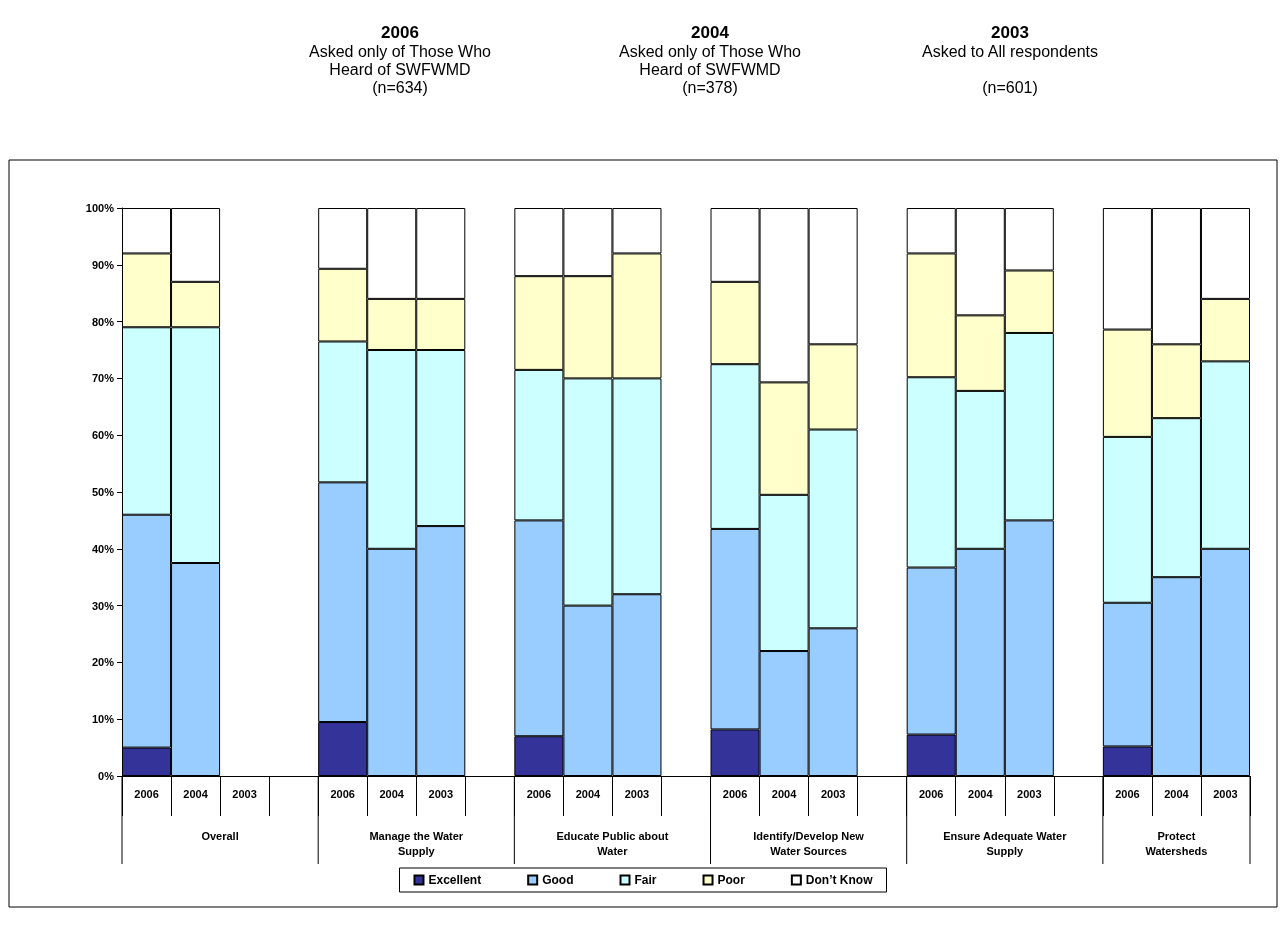 Image resolution: width=1286 pixels, height=932 pixels. What do you see at coordinates (103, 492) in the screenshot?
I see `y-tick-label: 50%` at bounding box center [103, 492].